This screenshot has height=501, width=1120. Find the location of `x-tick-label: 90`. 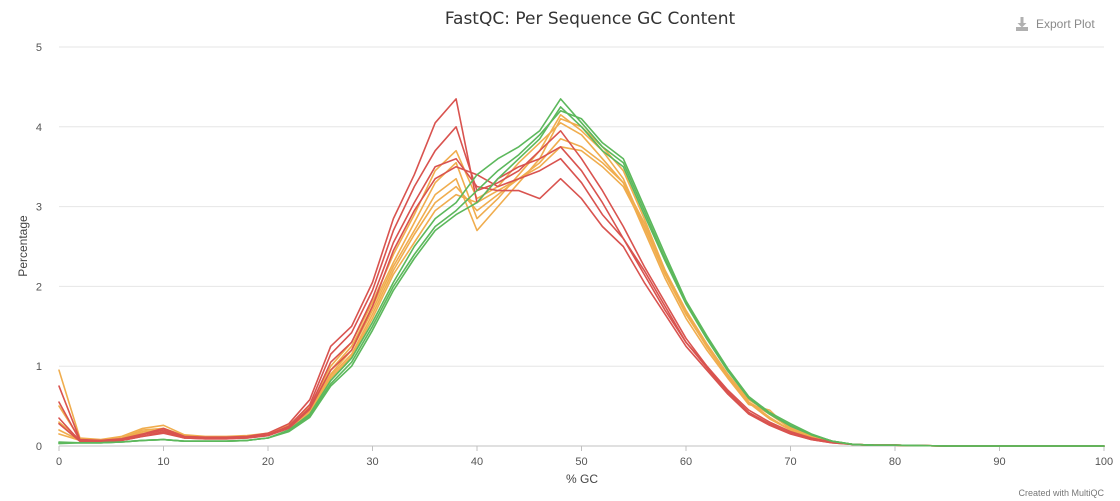

x-tick-label: 90 is located at coordinates (999, 462).